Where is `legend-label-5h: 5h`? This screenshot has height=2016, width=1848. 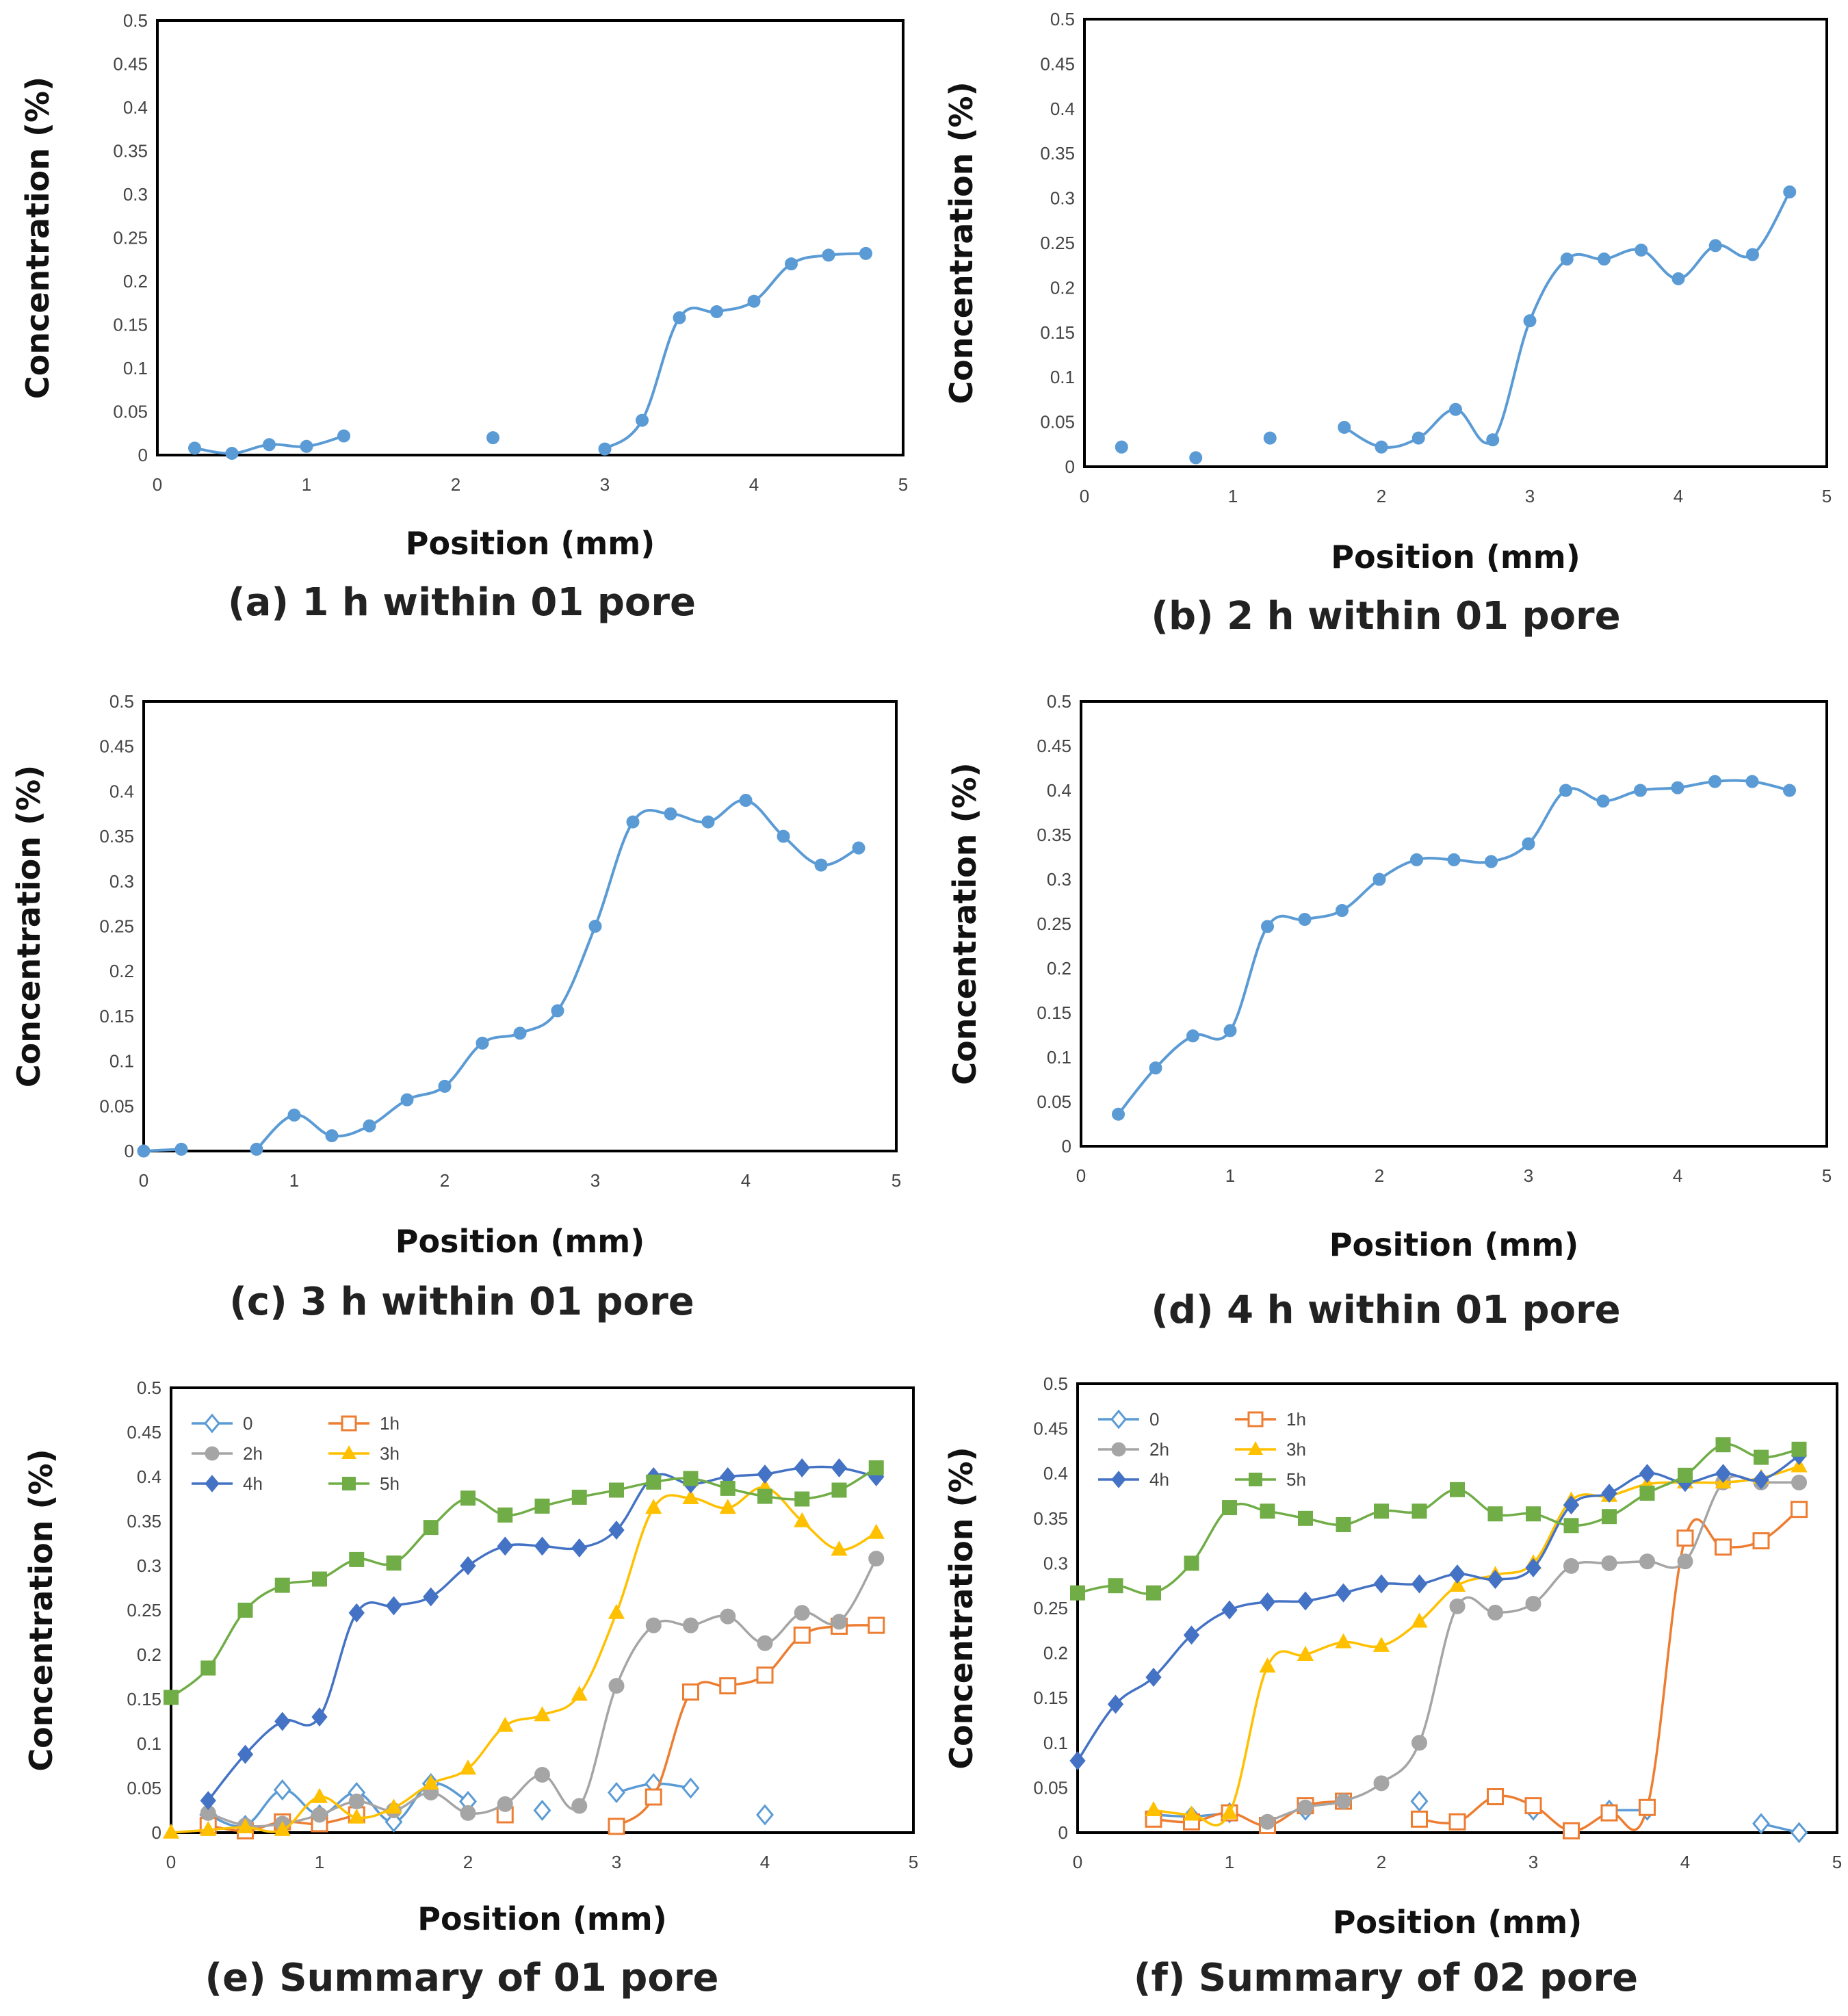
legend-label-5h: 5h is located at coordinates (1296, 1479).